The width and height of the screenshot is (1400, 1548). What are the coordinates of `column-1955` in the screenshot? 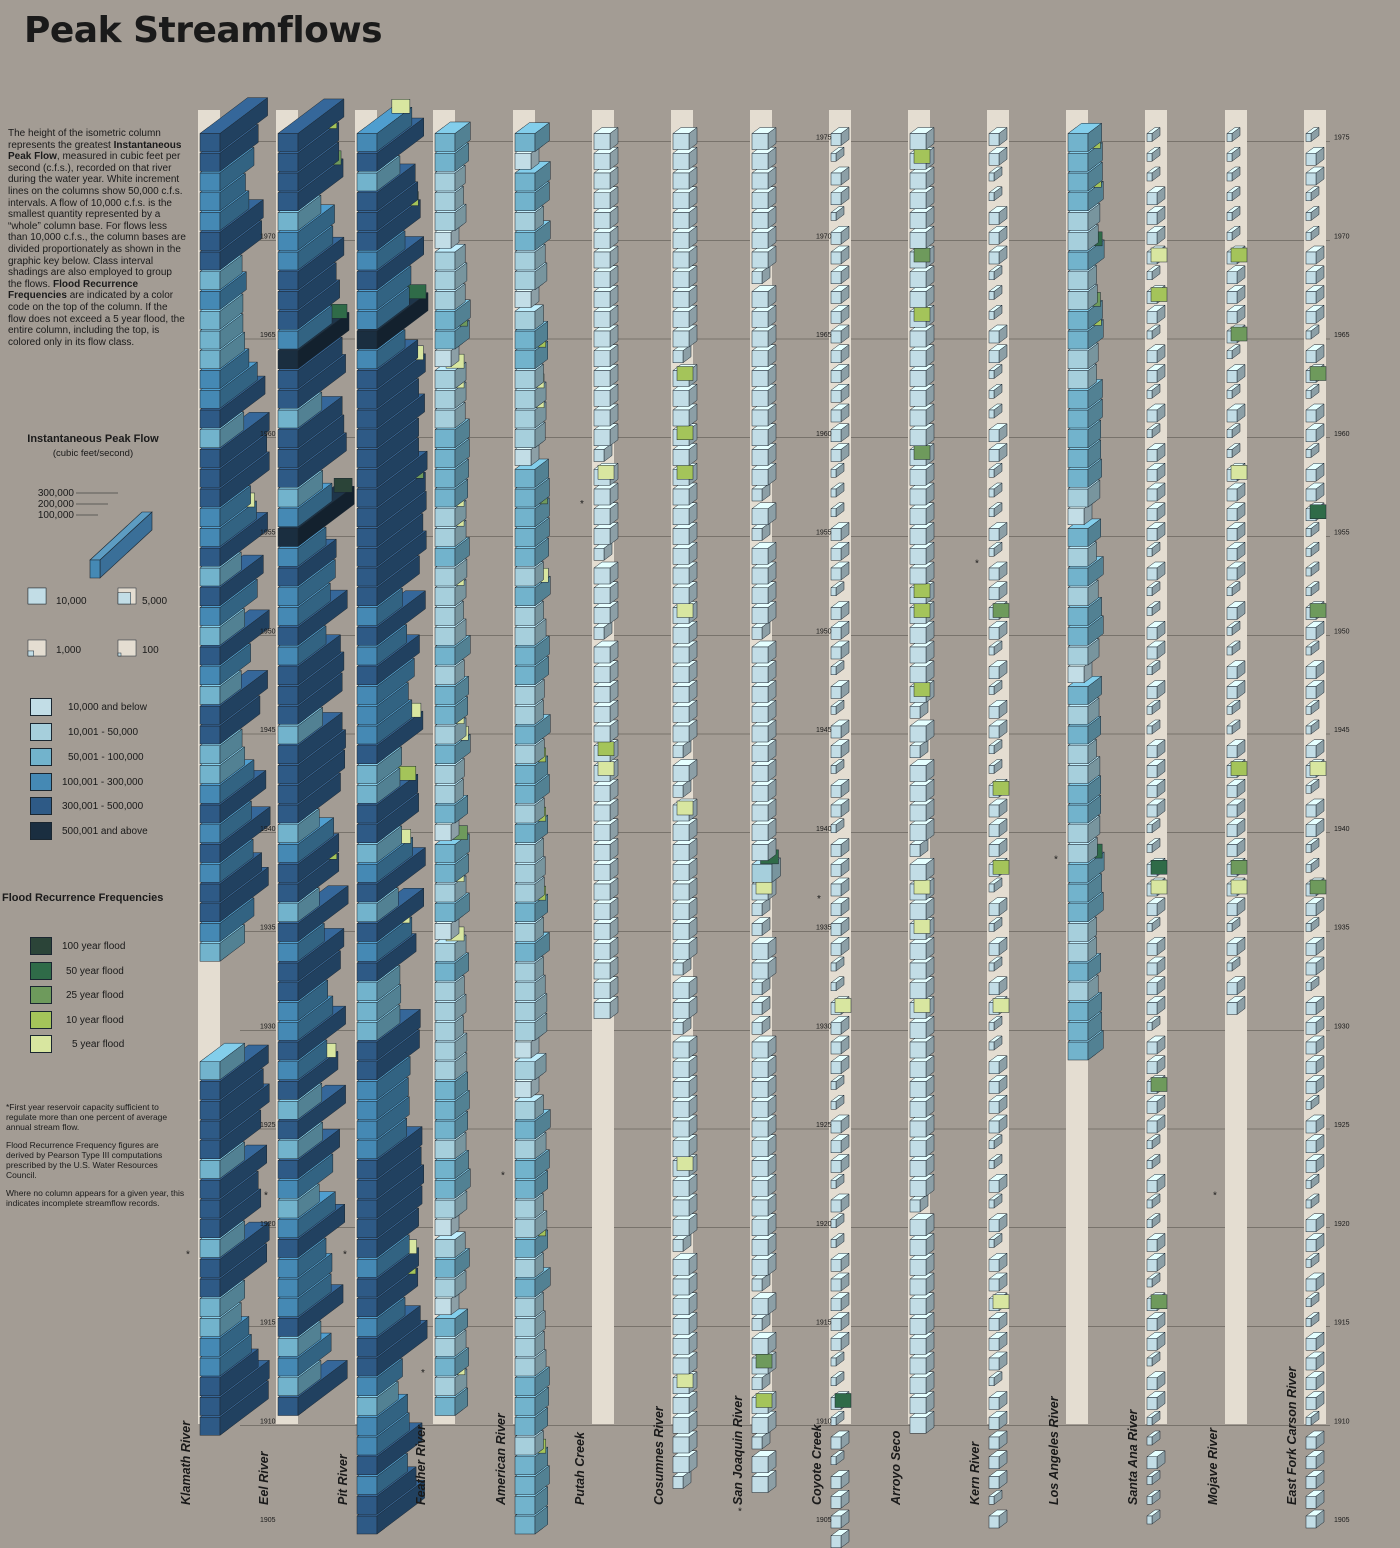 It's located at (685, 533).